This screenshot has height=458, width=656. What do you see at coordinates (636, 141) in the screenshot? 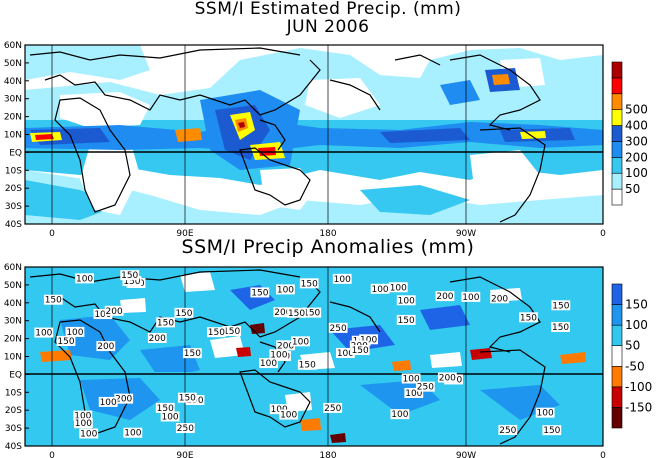
I see `colorbar-label: 300` at bounding box center [636, 141].